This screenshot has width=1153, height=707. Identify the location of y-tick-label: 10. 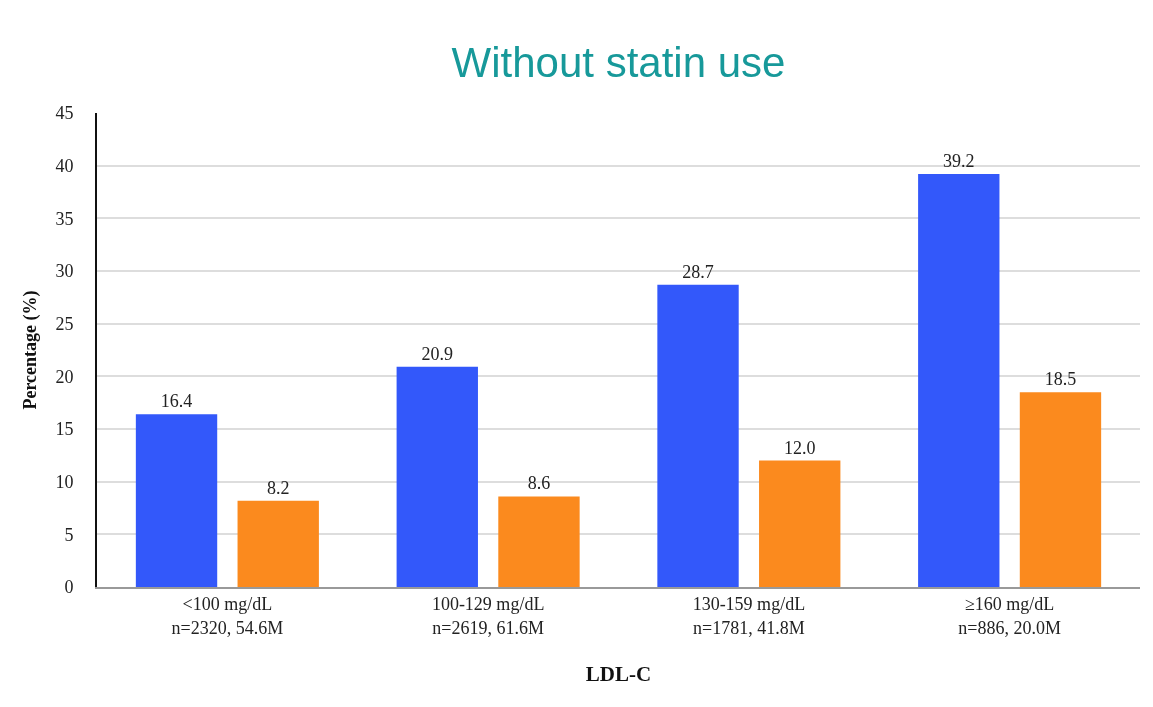
(64, 481).